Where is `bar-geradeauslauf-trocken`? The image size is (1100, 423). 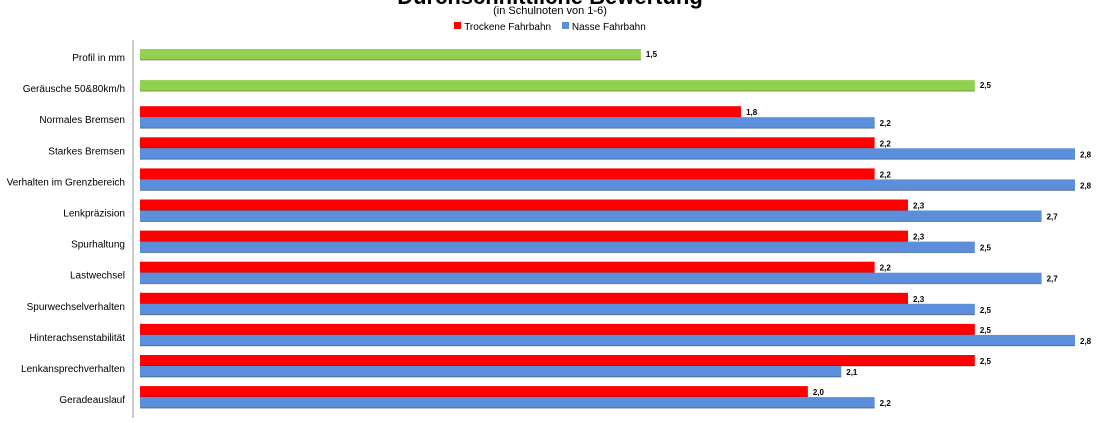
bar-geradeauslauf-trocken is located at coordinates (474, 392).